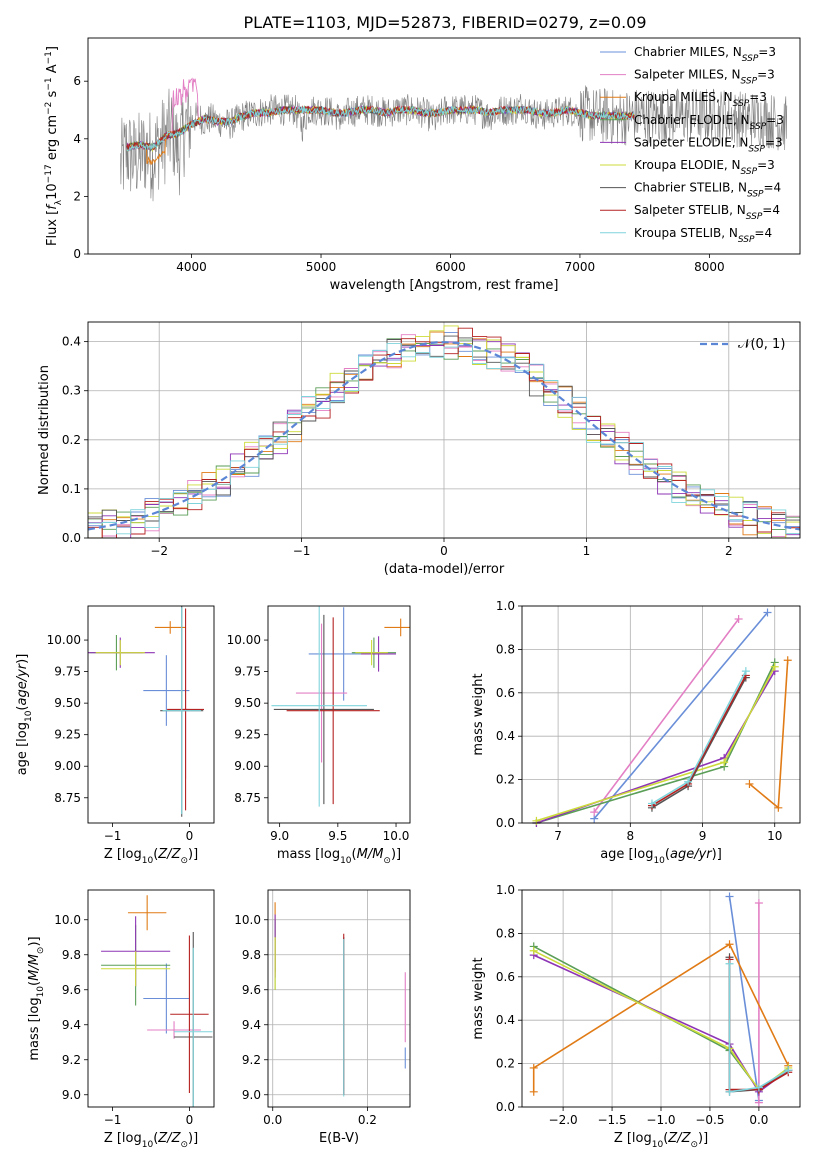 The width and height of the screenshot is (819, 1170). Describe the element at coordinates (444, 569) in the screenshot. I see `residuals-xlabel: (data-model)/error` at that location.